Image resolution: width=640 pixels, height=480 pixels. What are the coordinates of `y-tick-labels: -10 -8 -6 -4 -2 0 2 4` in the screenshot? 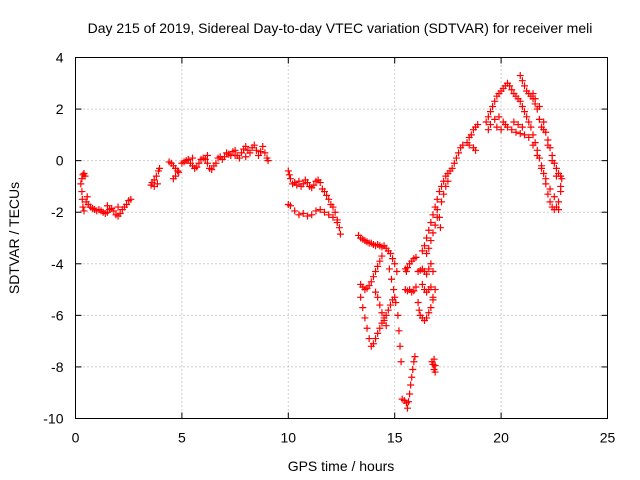 It's located at (53, 238).